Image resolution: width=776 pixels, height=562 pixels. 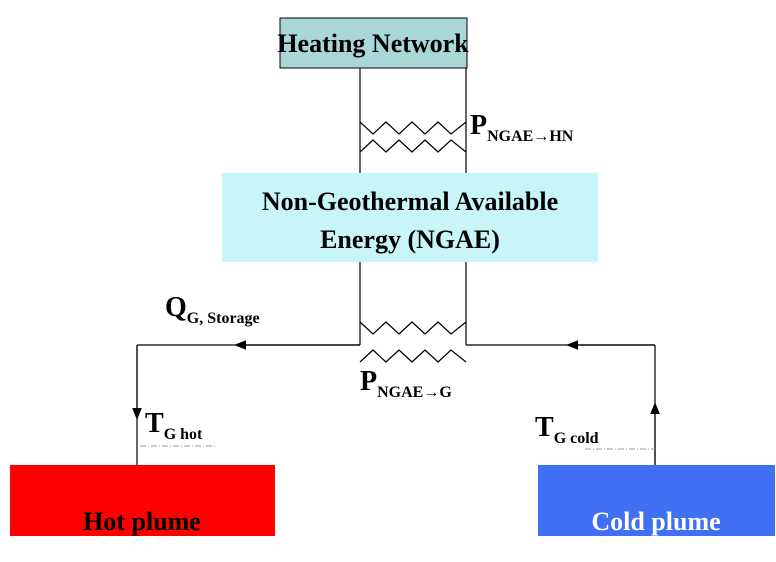 What do you see at coordinates (530, 136) in the screenshot?
I see `subscript: NGAE→HN` at bounding box center [530, 136].